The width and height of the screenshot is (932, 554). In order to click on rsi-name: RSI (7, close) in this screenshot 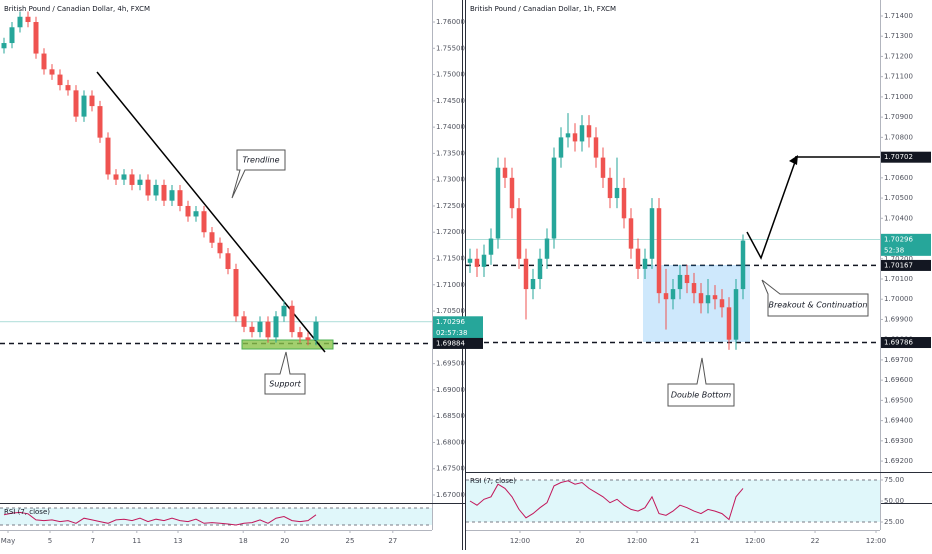, I will do `click(493, 481)`.